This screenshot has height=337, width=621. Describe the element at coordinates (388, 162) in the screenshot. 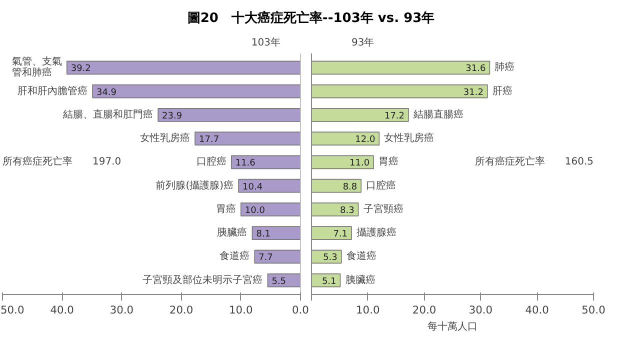

I see `y-tick-label: 胃癌` at that location.